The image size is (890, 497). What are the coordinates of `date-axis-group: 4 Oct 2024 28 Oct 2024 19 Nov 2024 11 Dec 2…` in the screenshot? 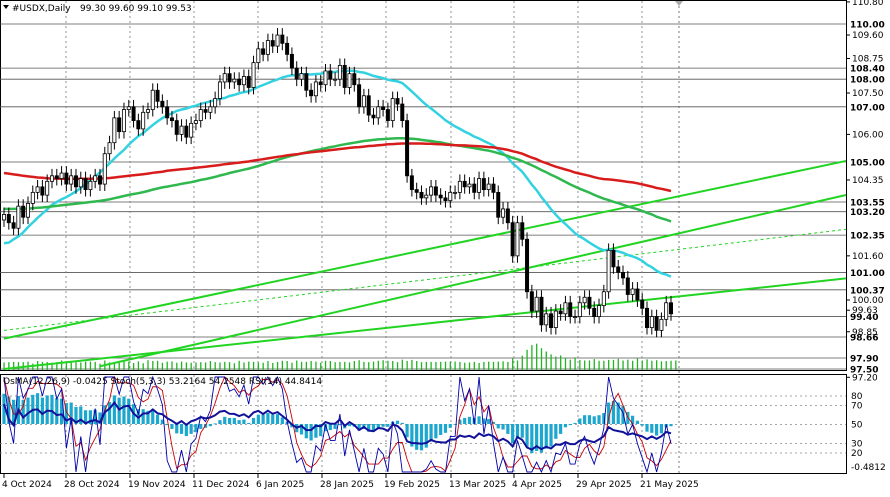 It's located at (350, 481).